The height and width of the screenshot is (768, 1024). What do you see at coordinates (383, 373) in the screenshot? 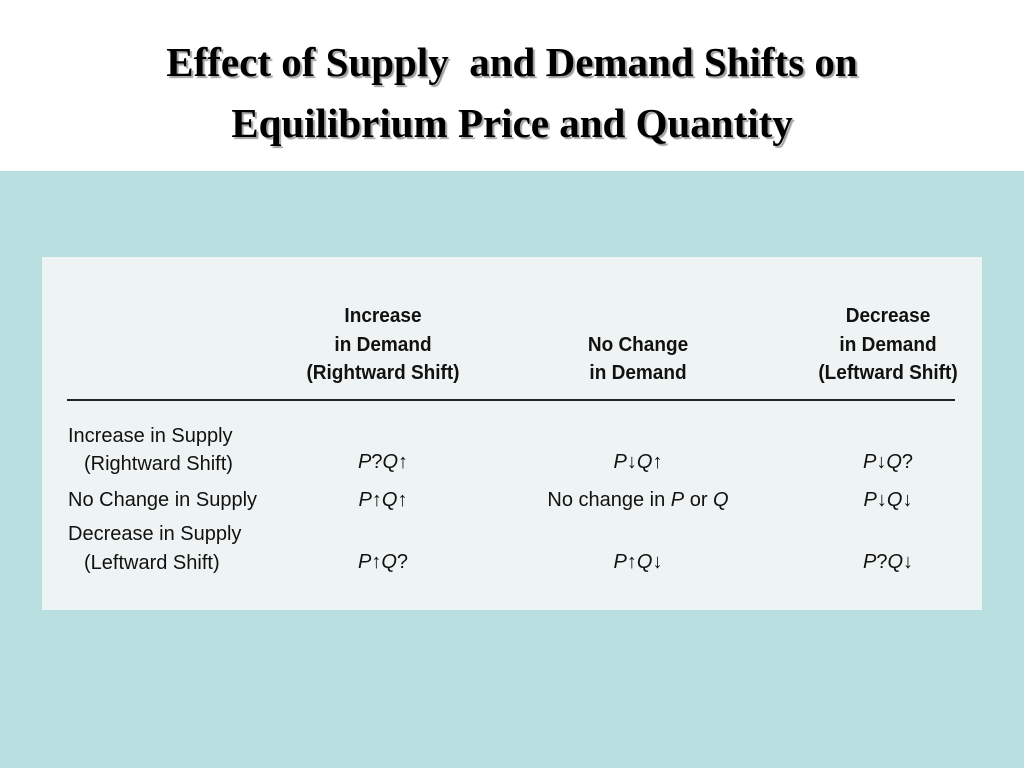
I see `column-header: (Rightward Shift)` at bounding box center [383, 373].